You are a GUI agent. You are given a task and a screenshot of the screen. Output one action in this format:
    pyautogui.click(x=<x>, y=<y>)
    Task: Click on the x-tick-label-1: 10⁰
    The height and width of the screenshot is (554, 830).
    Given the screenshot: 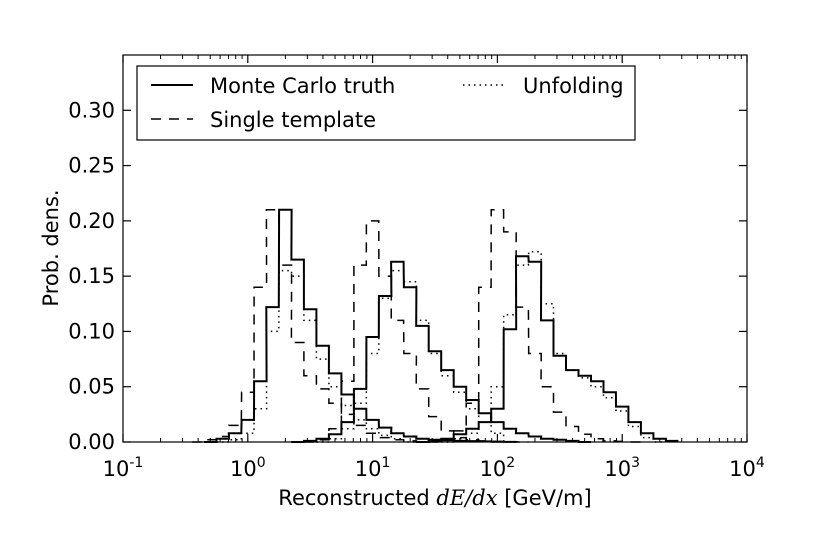 What is the action you would take?
    pyautogui.click(x=248, y=468)
    